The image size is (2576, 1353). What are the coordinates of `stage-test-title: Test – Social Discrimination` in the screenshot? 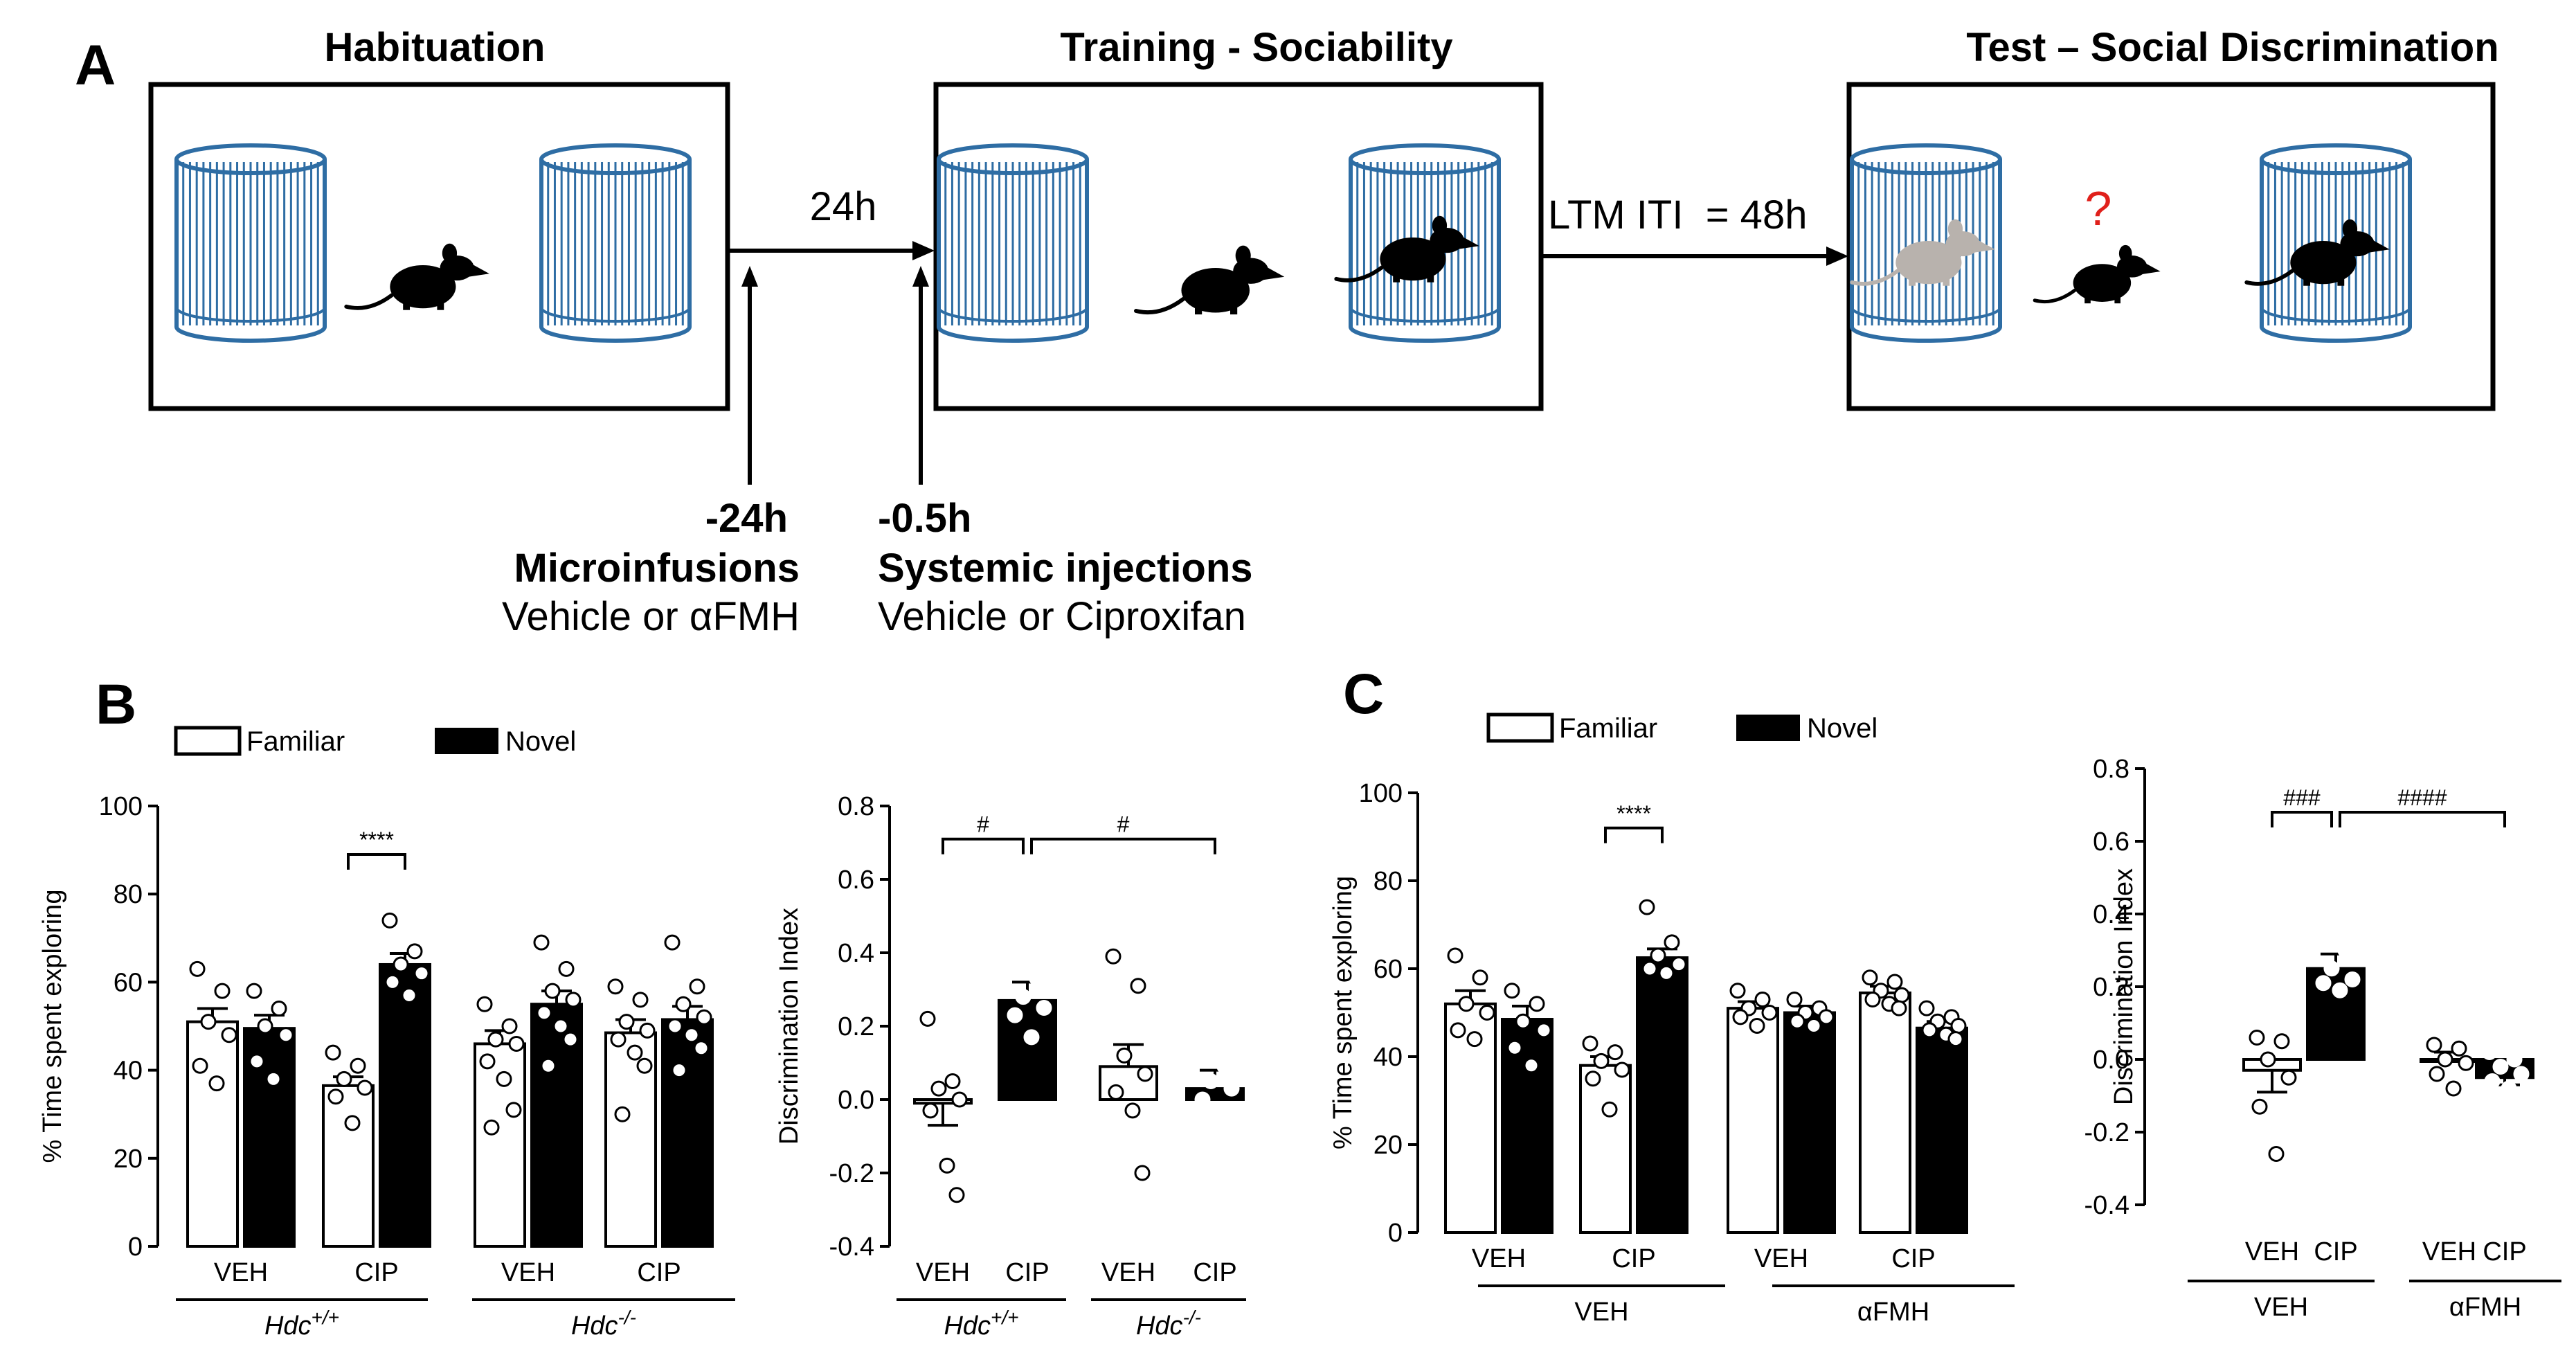 It's located at (2232, 47).